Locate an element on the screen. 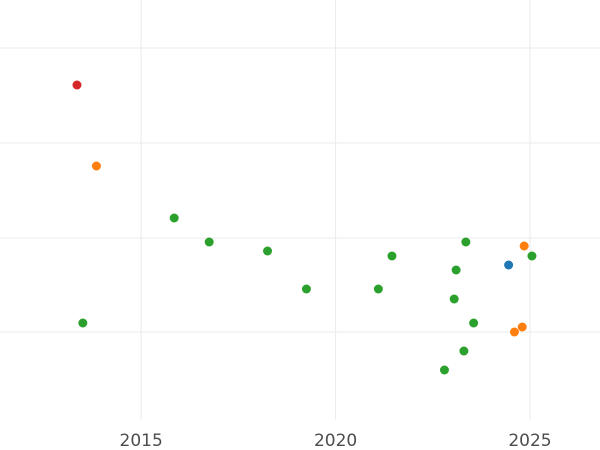 This screenshot has height=450, width=600. x-tick-label-2020: 2020 is located at coordinates (335, 440).